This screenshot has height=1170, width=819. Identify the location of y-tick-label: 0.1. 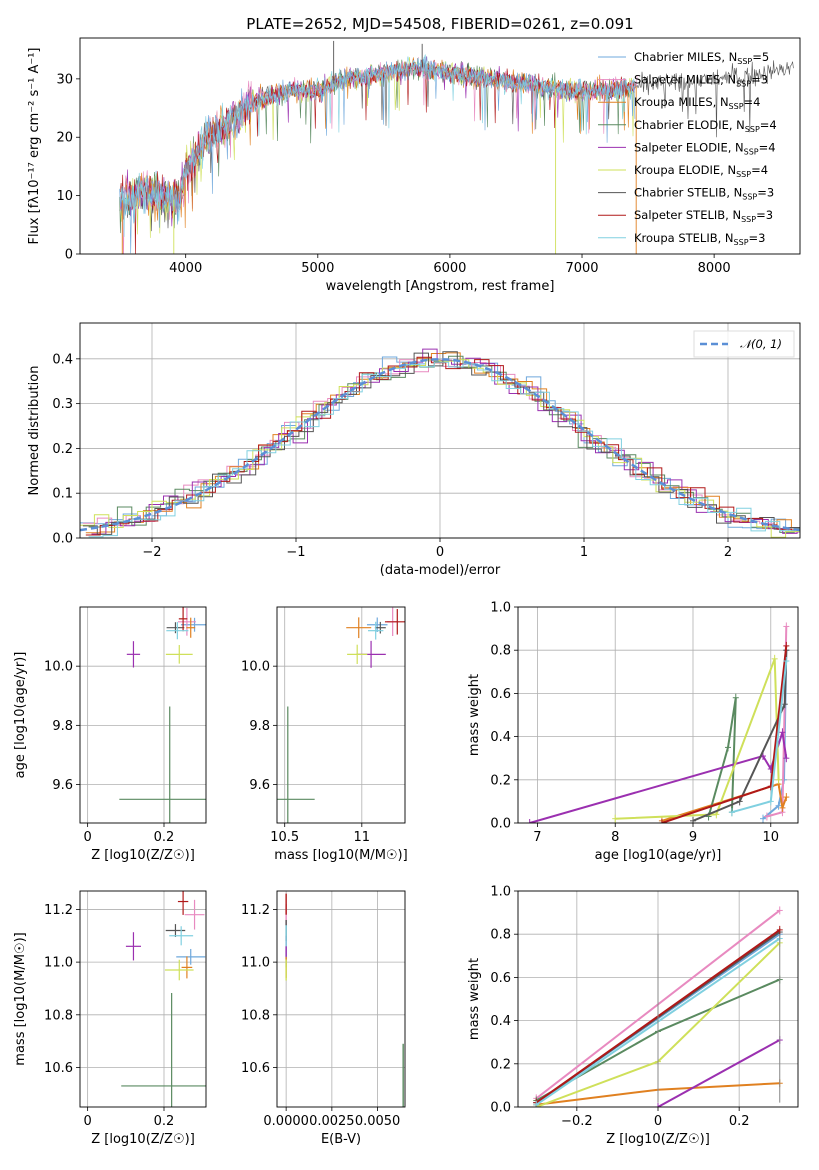
(62, 494).